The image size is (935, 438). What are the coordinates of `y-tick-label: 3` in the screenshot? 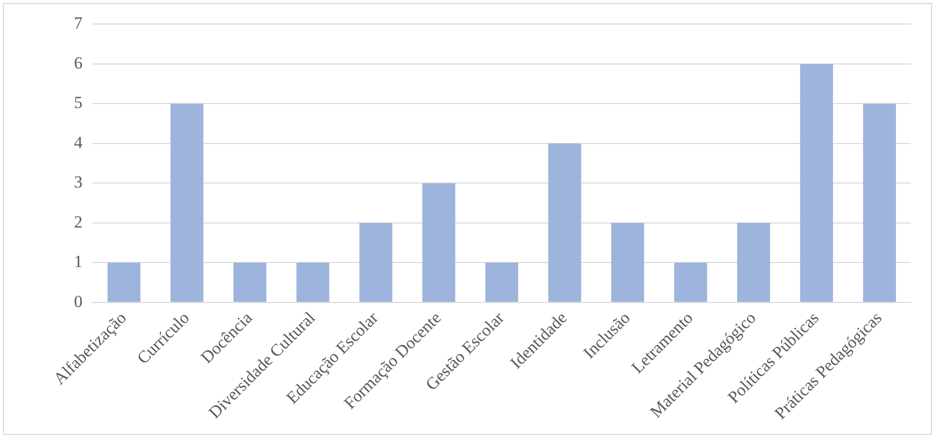 It's located at (78, 182).